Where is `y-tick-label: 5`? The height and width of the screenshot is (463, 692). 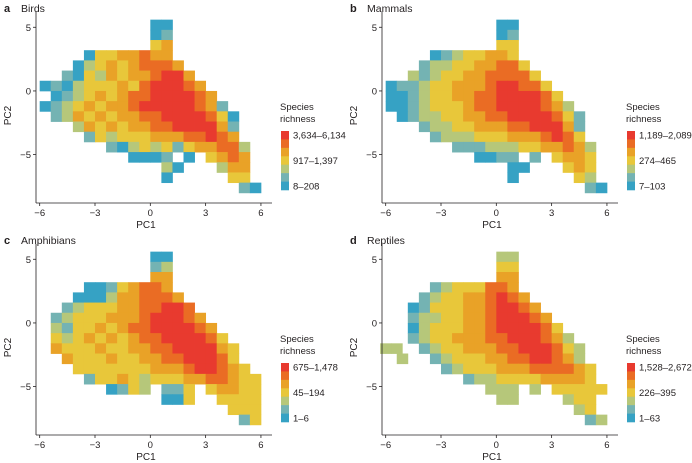 y-tick-label: 5 is located at coordinates (28, 28).